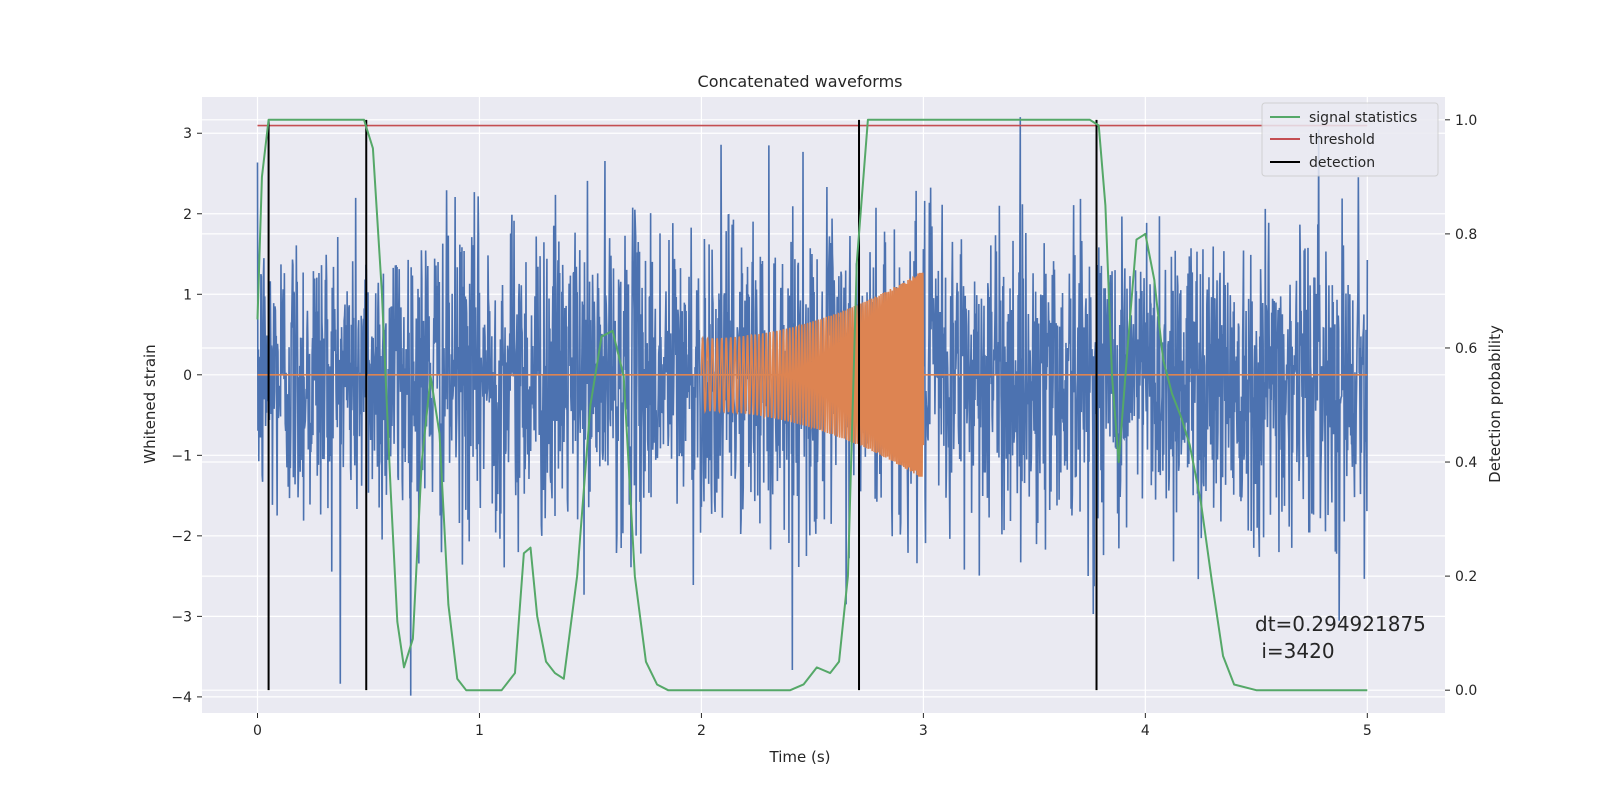  I want to click on y-axis-label: Whitened strain, so click(150, 403).